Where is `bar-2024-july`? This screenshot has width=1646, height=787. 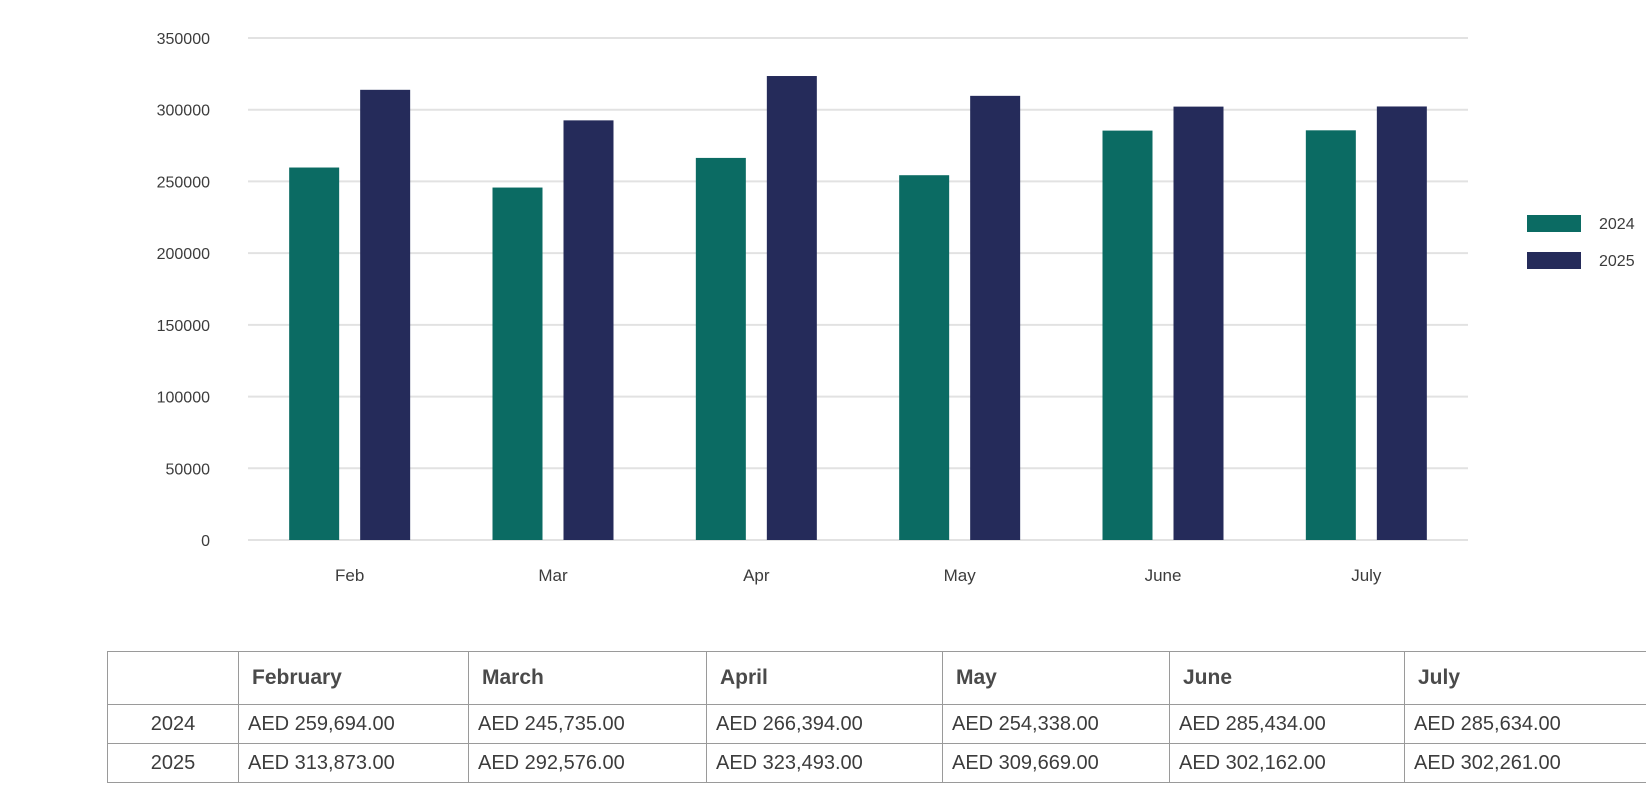 bar-2024-july is located at coordinates (1330, 335).